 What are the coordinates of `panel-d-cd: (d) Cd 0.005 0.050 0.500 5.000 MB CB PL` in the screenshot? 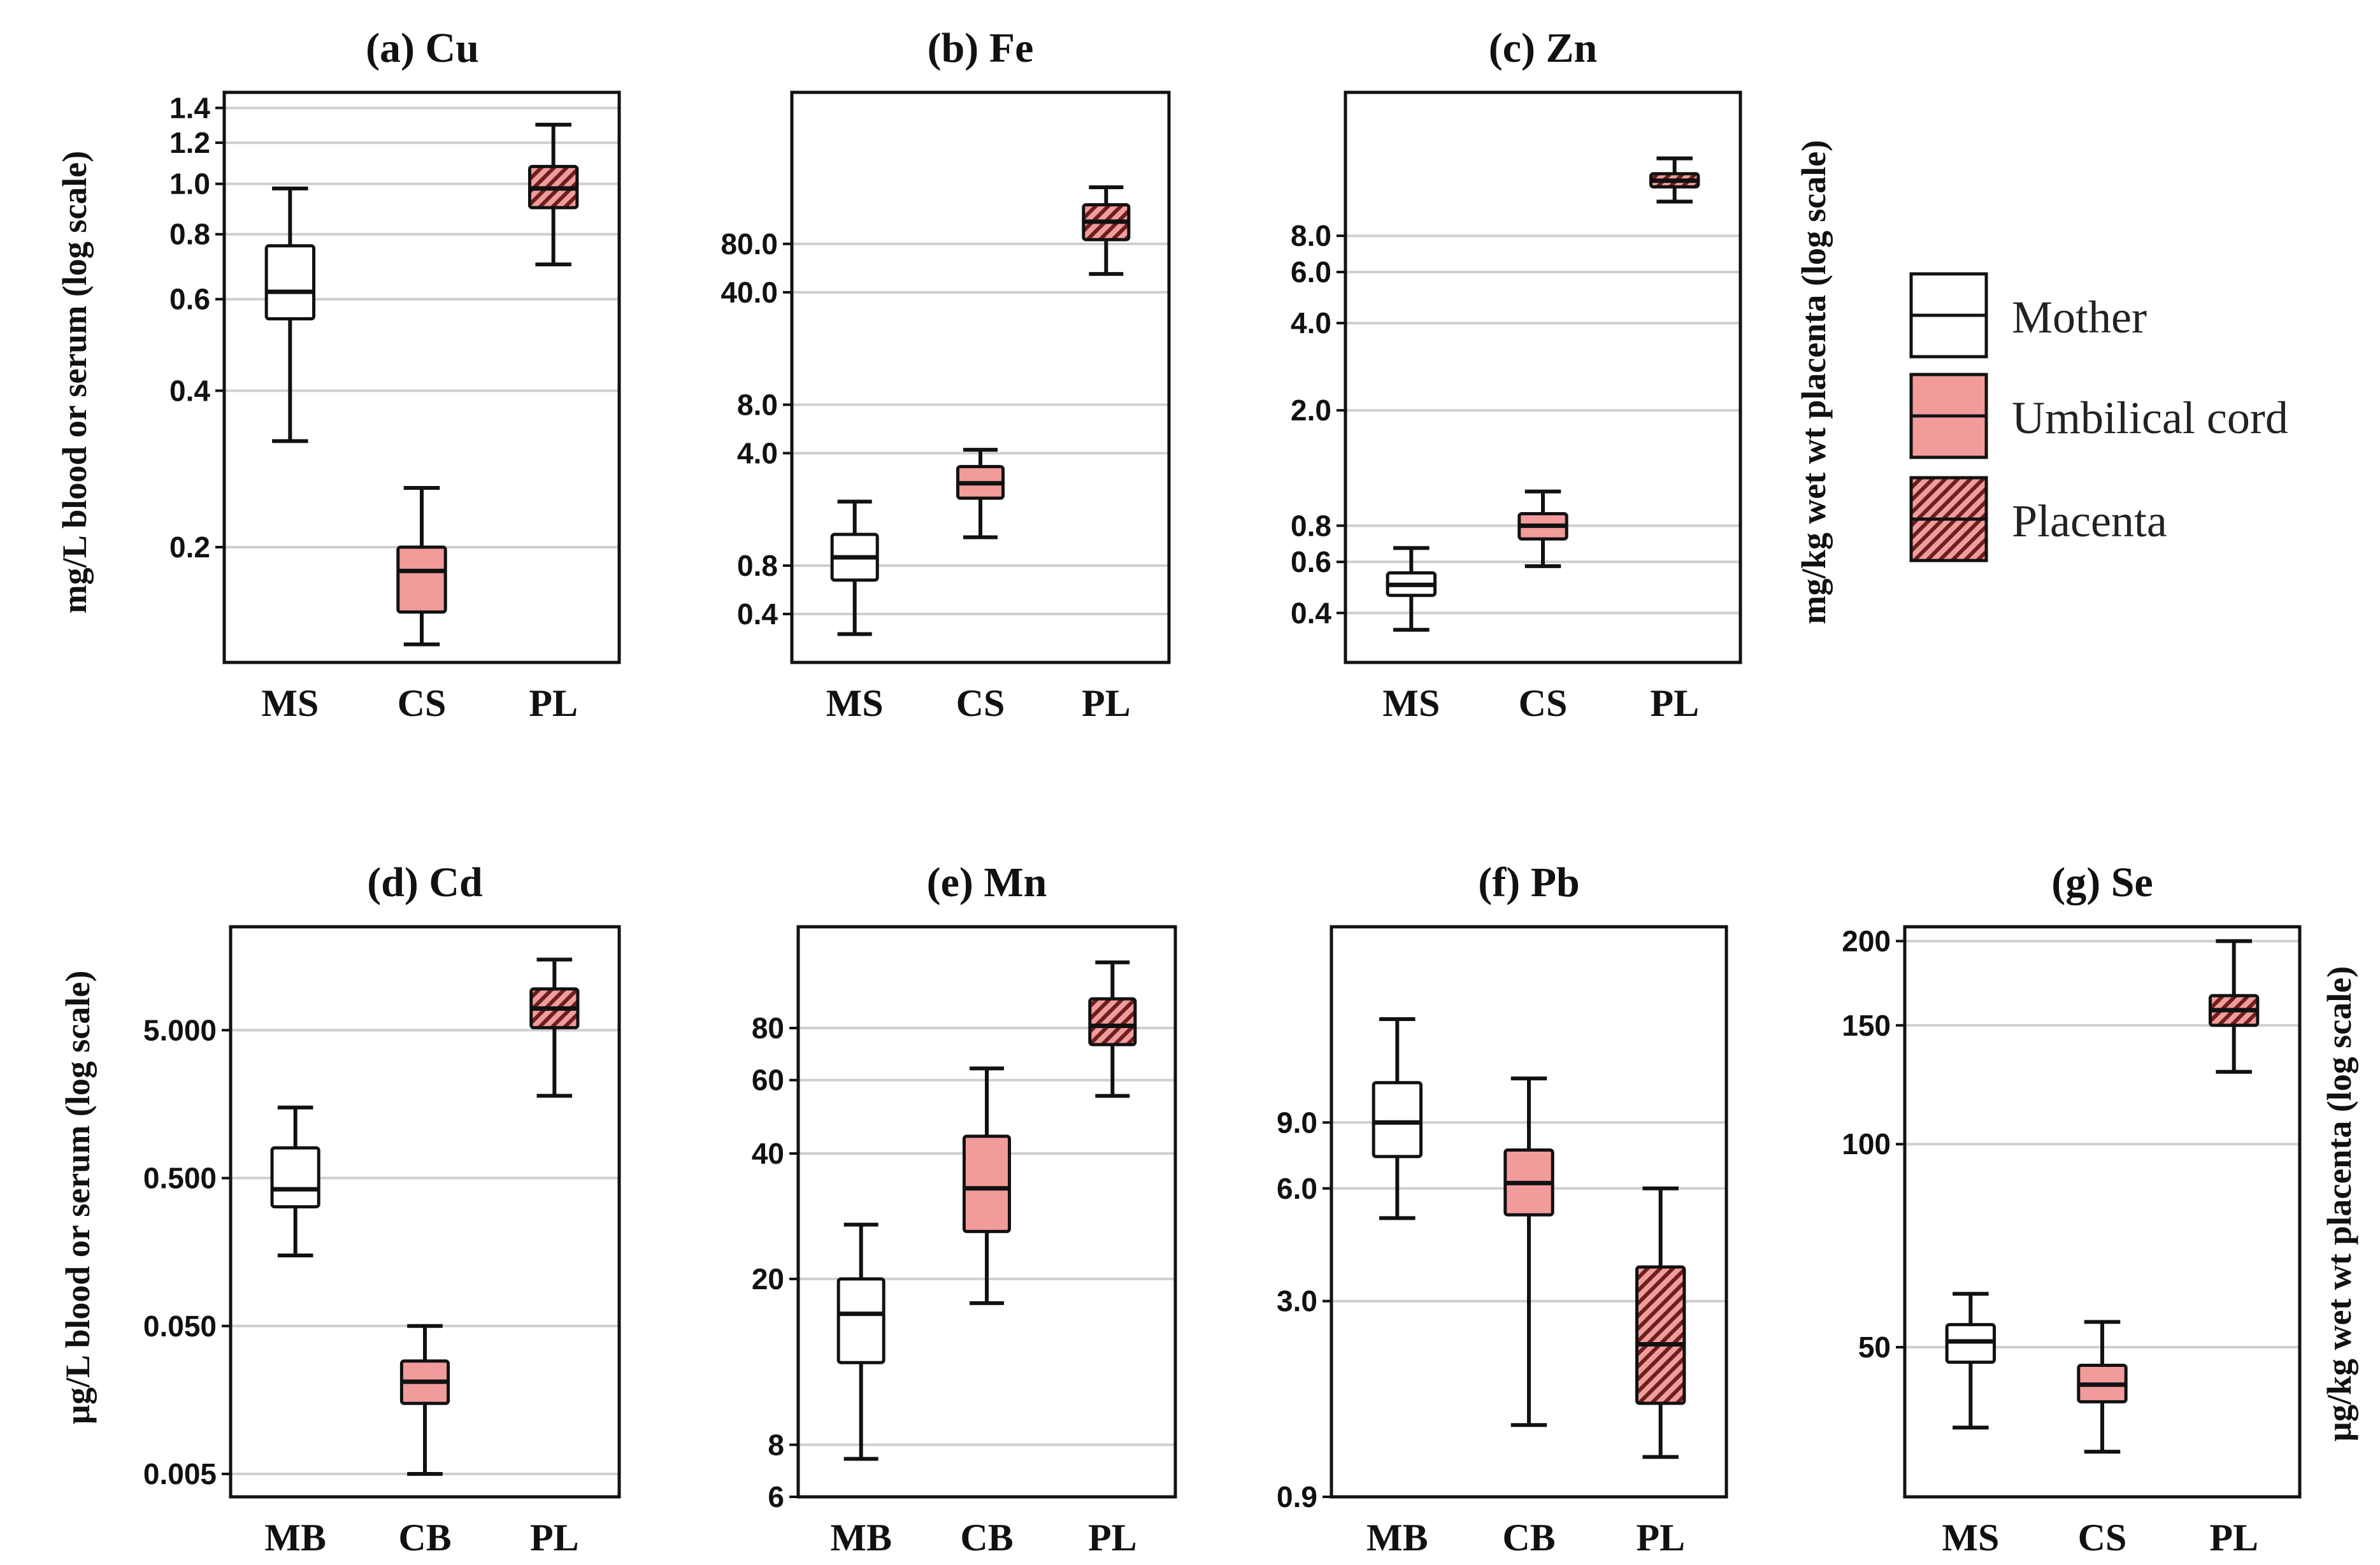 It's located at (382, 1209).